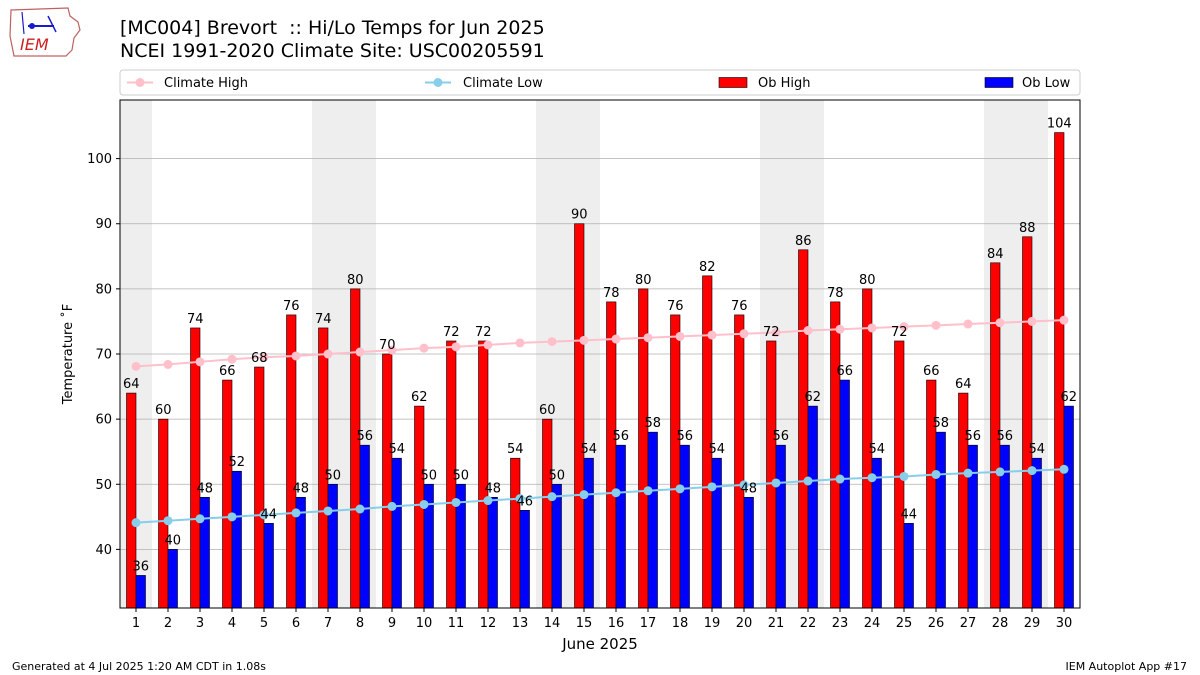 This screenshot has width=1200, height=675. What do you see at coordinates (776, 623) in the screenshot?
I see `x-tick-label: 21` at bounding box center [776, 623].